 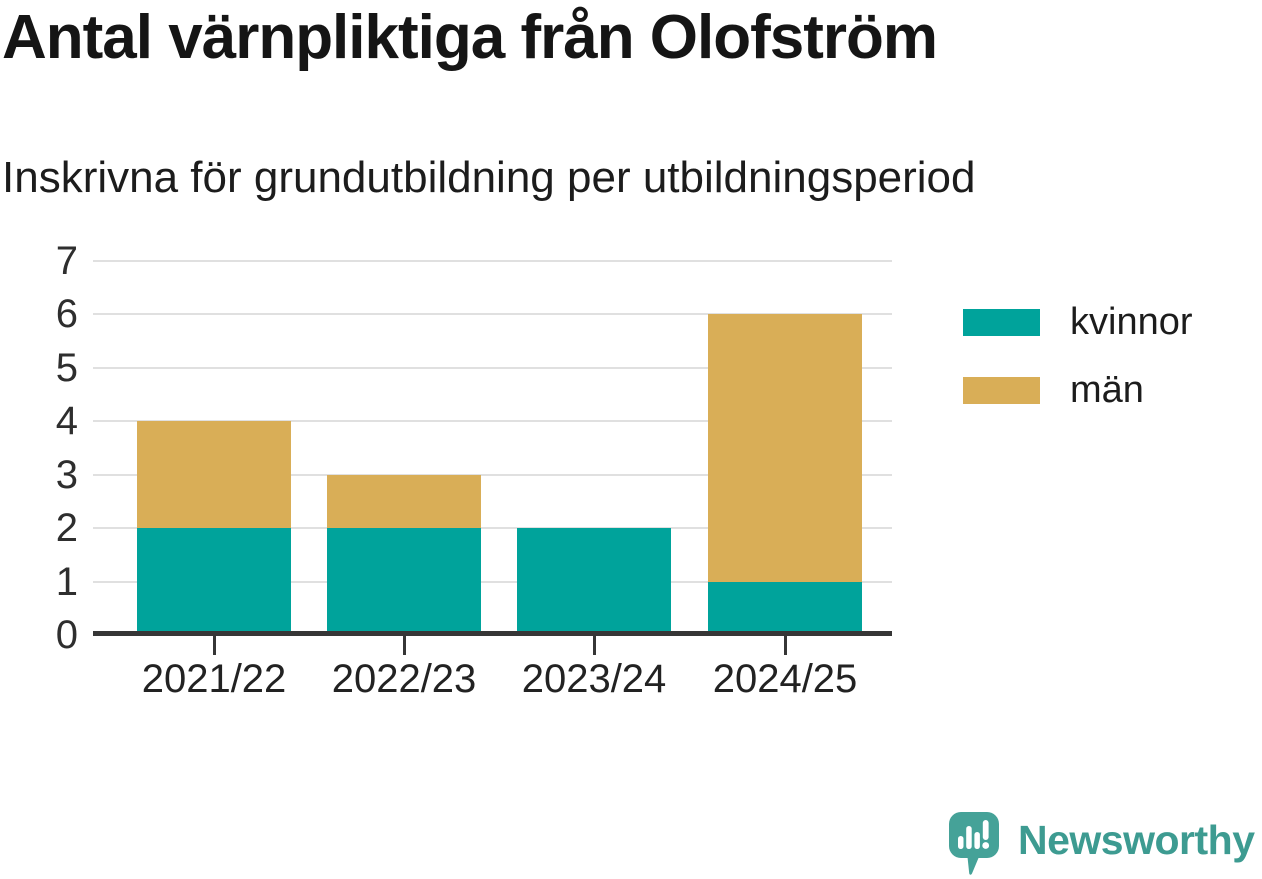 I want to click on bar-segment-kvinnor-2022/23, so click(x=404, y=581).